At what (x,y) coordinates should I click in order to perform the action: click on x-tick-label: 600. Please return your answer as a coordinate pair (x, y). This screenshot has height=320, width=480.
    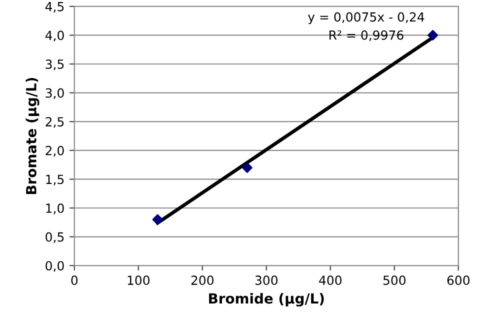
    Looking at the image, I should click on (458, 280).